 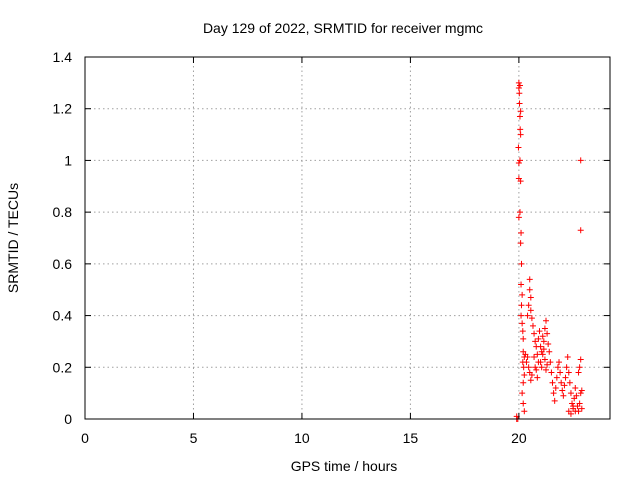 What do you see at coordinates (85, 438) in the screenshot?
I see `x-tick-label: 0` at bounding box center [85, 438].